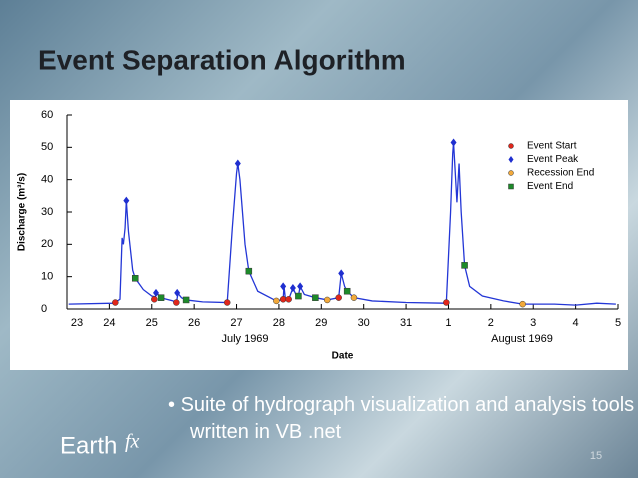 The width and height of the screenshot is (638, 478). I want to click on x-tick-label: 2, so click(491, 323).